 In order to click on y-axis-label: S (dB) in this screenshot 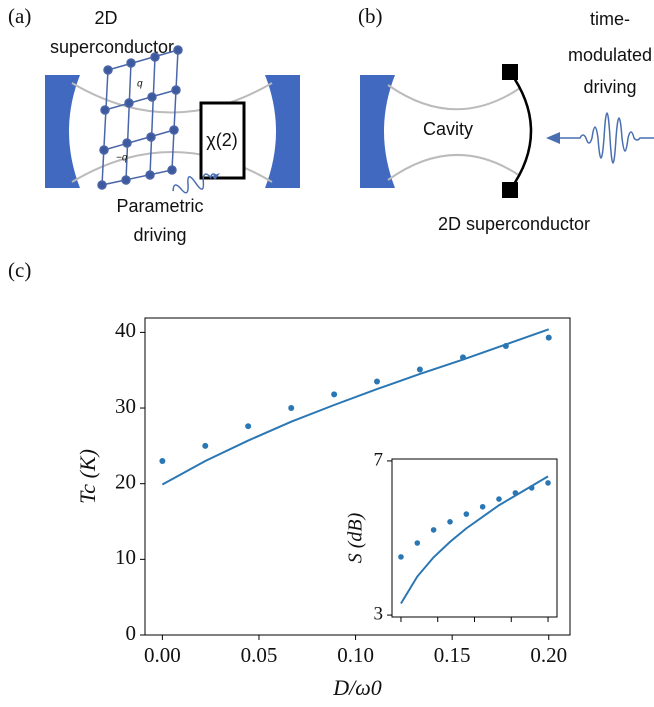, I will do `click(356, 537)`.